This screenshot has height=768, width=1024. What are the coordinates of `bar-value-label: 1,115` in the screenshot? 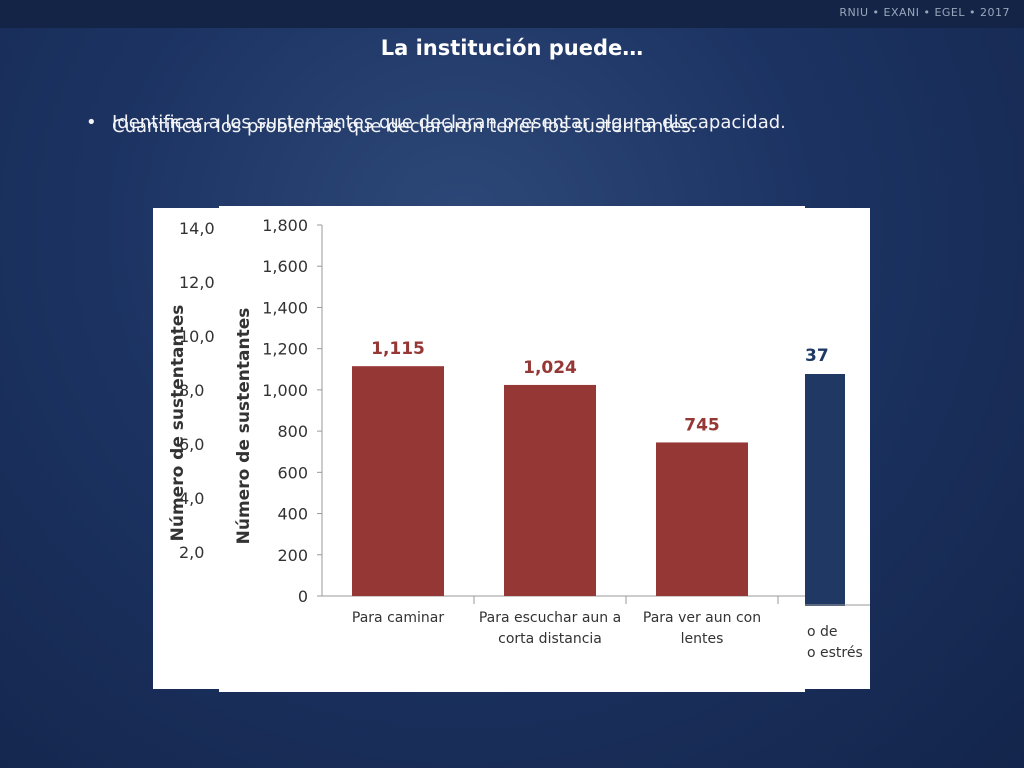 It's located at (398, 349).